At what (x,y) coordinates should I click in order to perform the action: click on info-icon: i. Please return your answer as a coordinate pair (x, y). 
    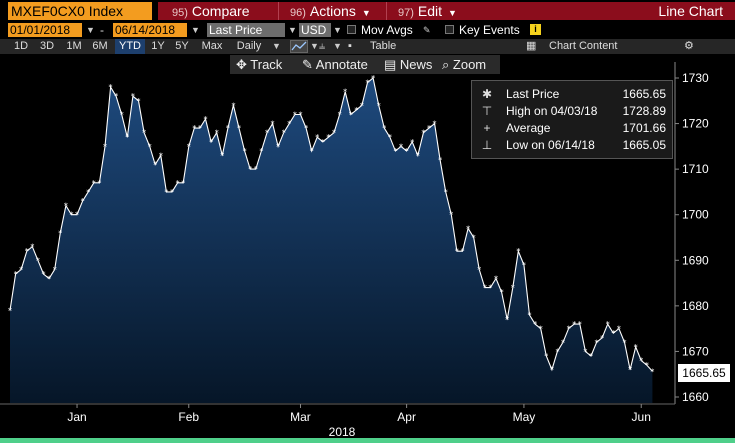
    Looking at the image, I should click on (535, 29).